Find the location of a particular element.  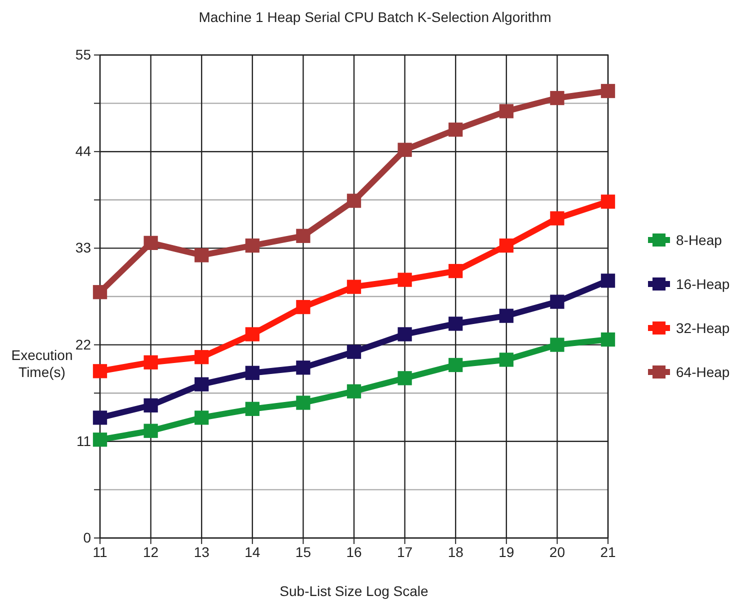

x-tick-label: 13 is located at coordinates (202, 552).